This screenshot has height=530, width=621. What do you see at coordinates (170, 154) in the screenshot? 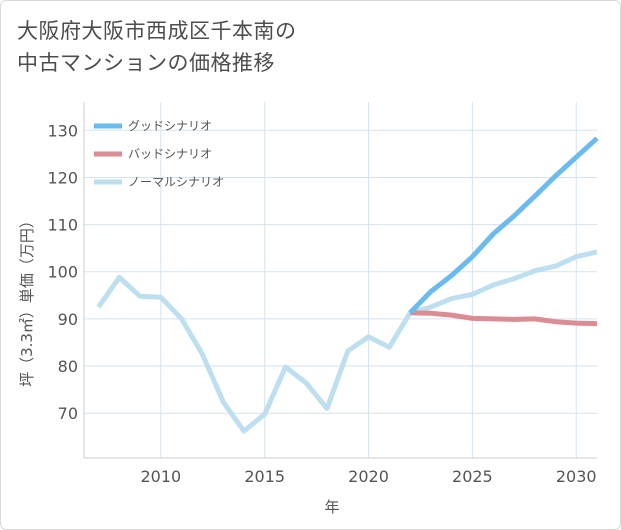
I see `legend-label: バッドシナリオ` at bounding box center [170, 154].